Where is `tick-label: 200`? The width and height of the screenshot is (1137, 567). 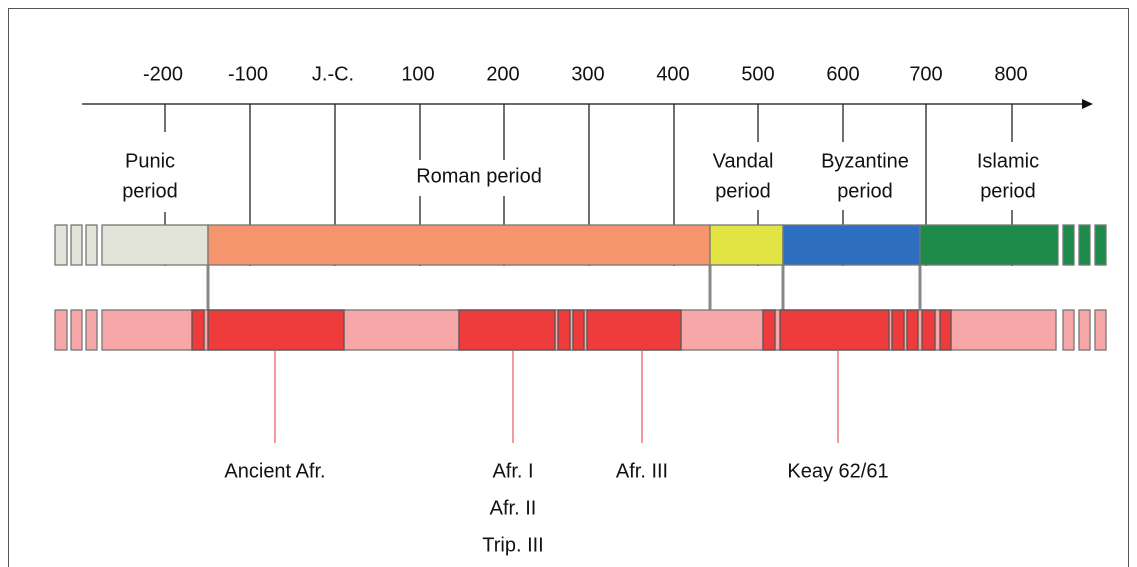 tick-label: 200 is located at coordinates (502, 74).